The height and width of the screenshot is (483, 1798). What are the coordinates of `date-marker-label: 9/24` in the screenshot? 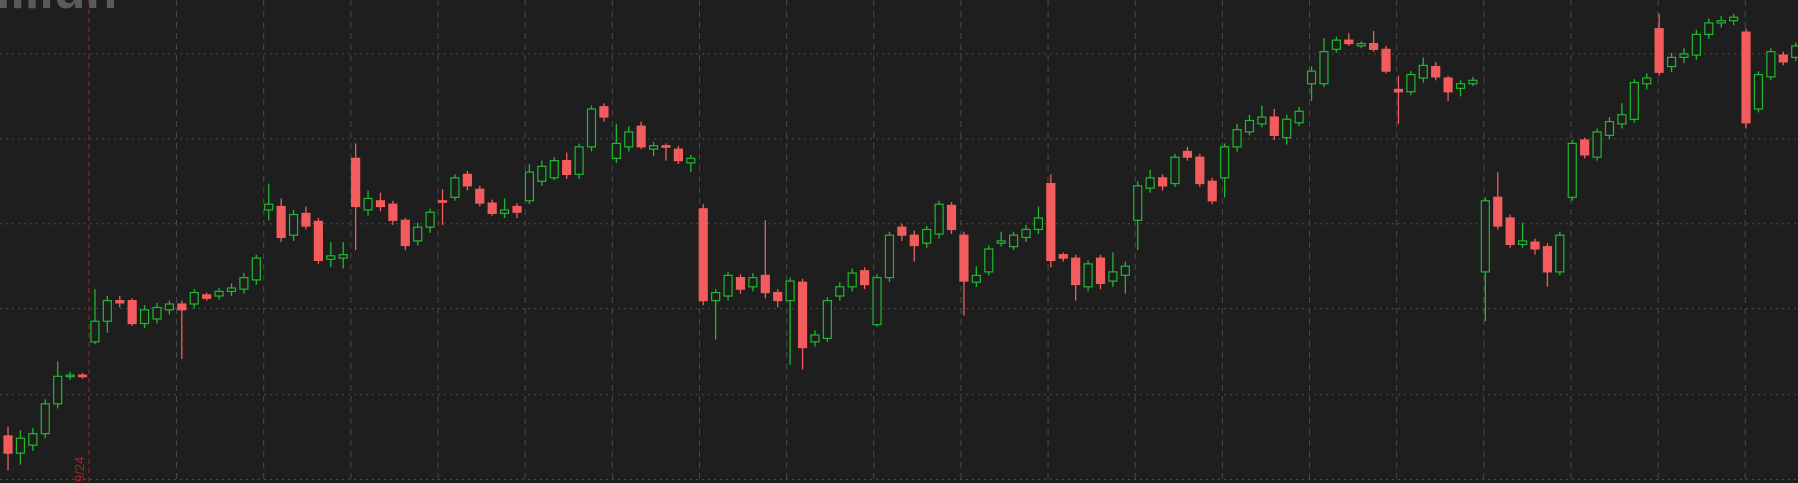 It's located at (79, 469).